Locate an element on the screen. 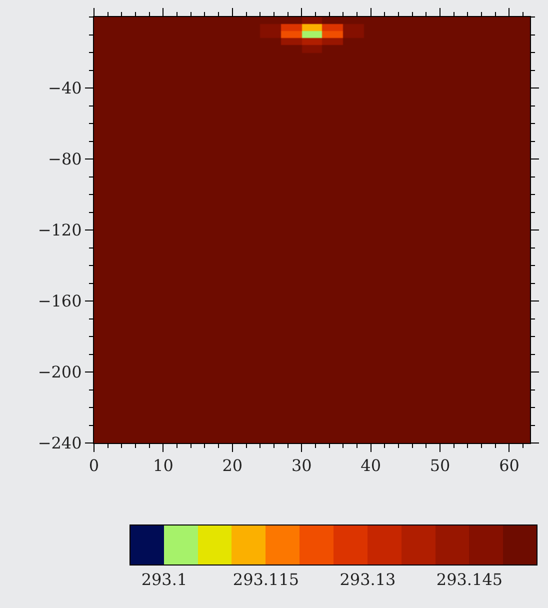 The image size is (548, 608). x-tick-label: 60 is located at coordinates (509, 466).